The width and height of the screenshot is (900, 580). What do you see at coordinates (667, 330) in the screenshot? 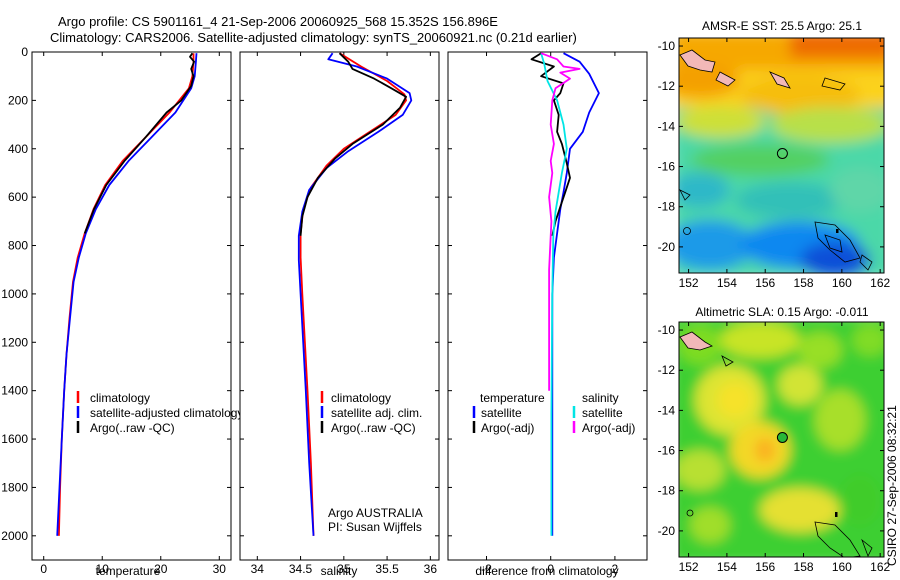
I see `sla-map-ytick-label: -10` at bounding box center [667, 330].